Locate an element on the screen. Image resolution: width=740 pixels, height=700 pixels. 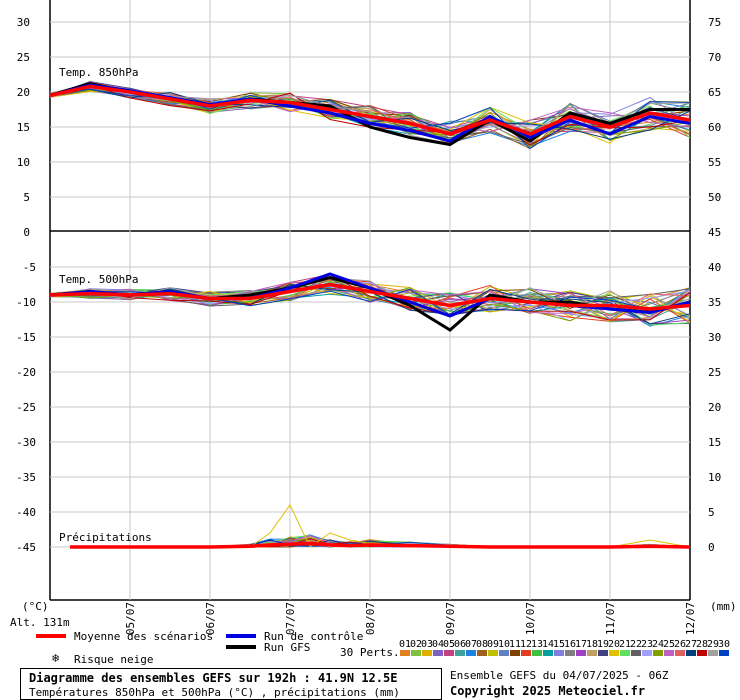
x-tick-label: 08/07 is located at coordinates (370, 618).